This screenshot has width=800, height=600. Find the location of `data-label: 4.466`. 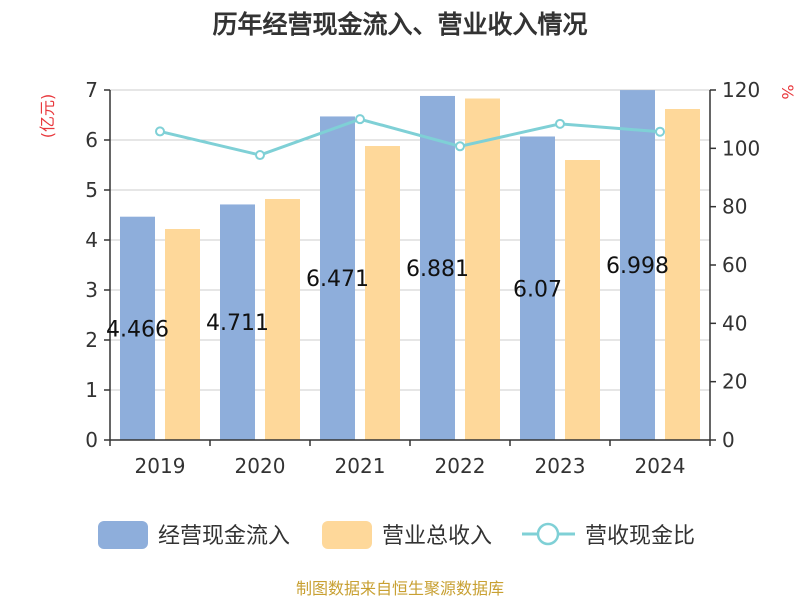

data-label: 4.466 is located at coordinates (137, 329).